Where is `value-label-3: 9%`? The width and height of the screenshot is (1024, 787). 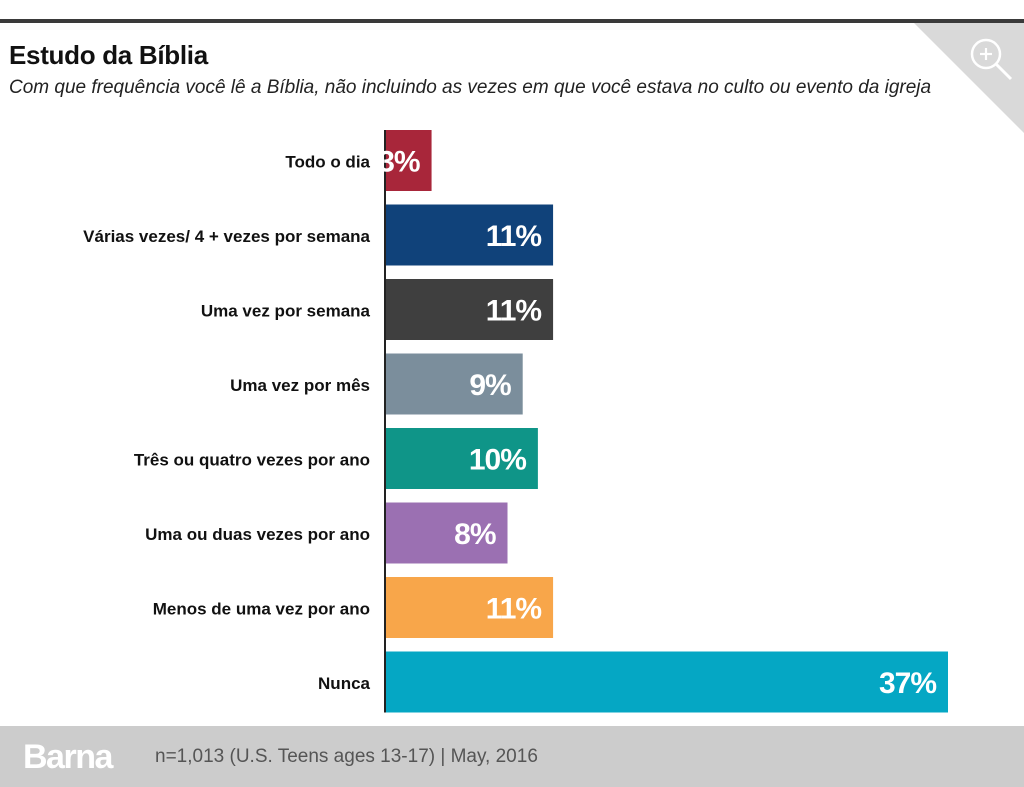
value-label-3: 9% is located at coordinates (490, 385).